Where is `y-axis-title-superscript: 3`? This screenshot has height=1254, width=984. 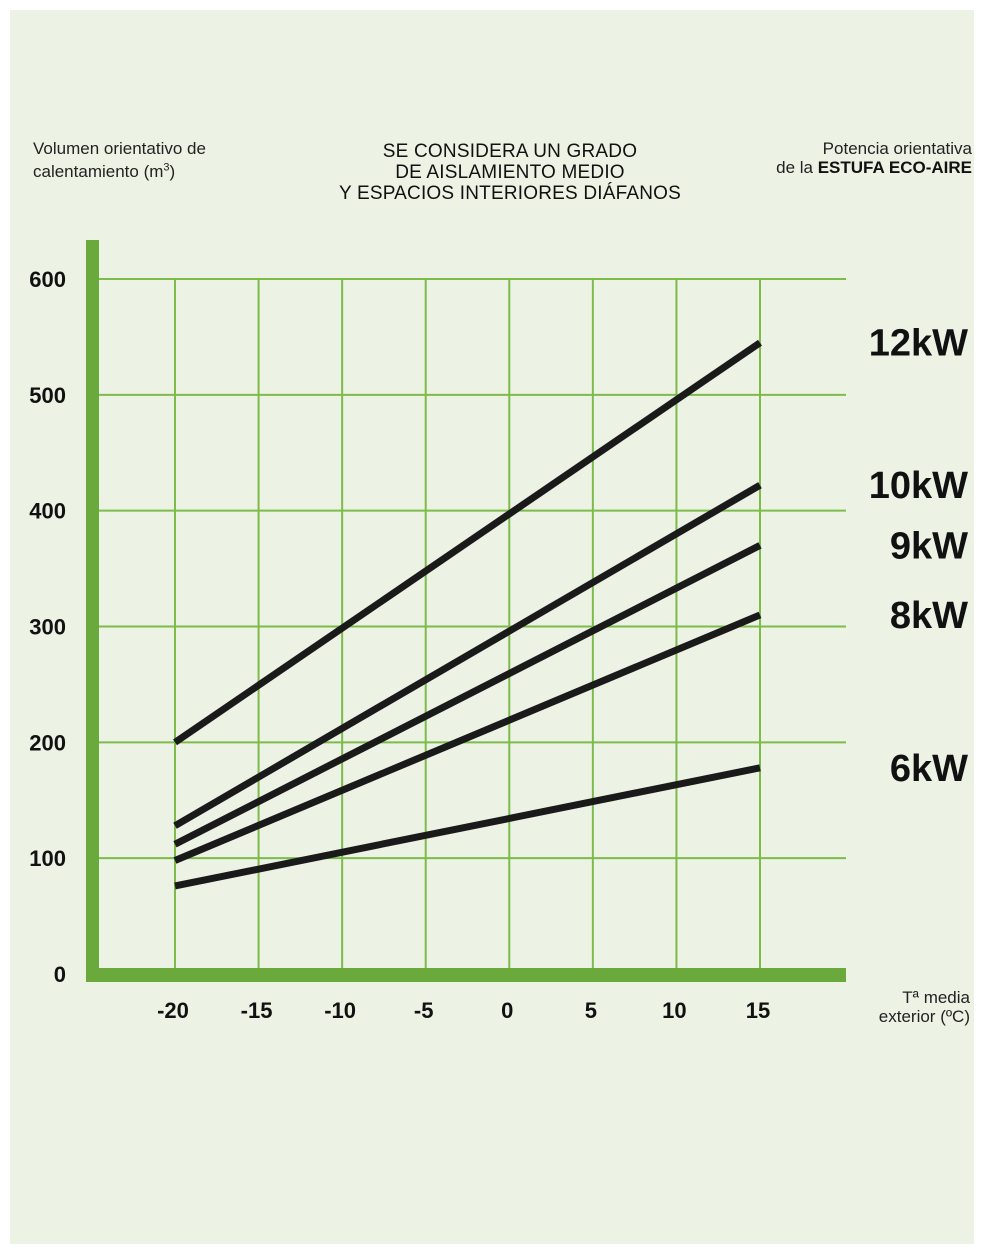 y-axis-title-superscript: 3 is located at coordinates (166, 167).